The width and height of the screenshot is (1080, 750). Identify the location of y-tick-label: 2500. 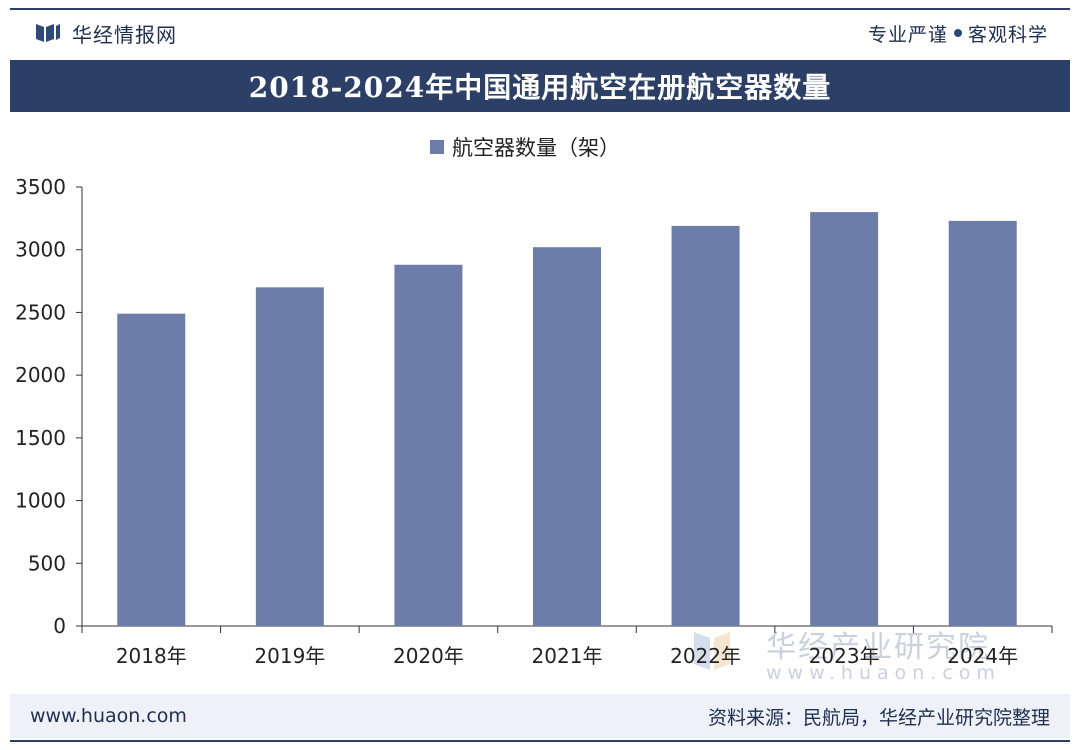
(40, 312).